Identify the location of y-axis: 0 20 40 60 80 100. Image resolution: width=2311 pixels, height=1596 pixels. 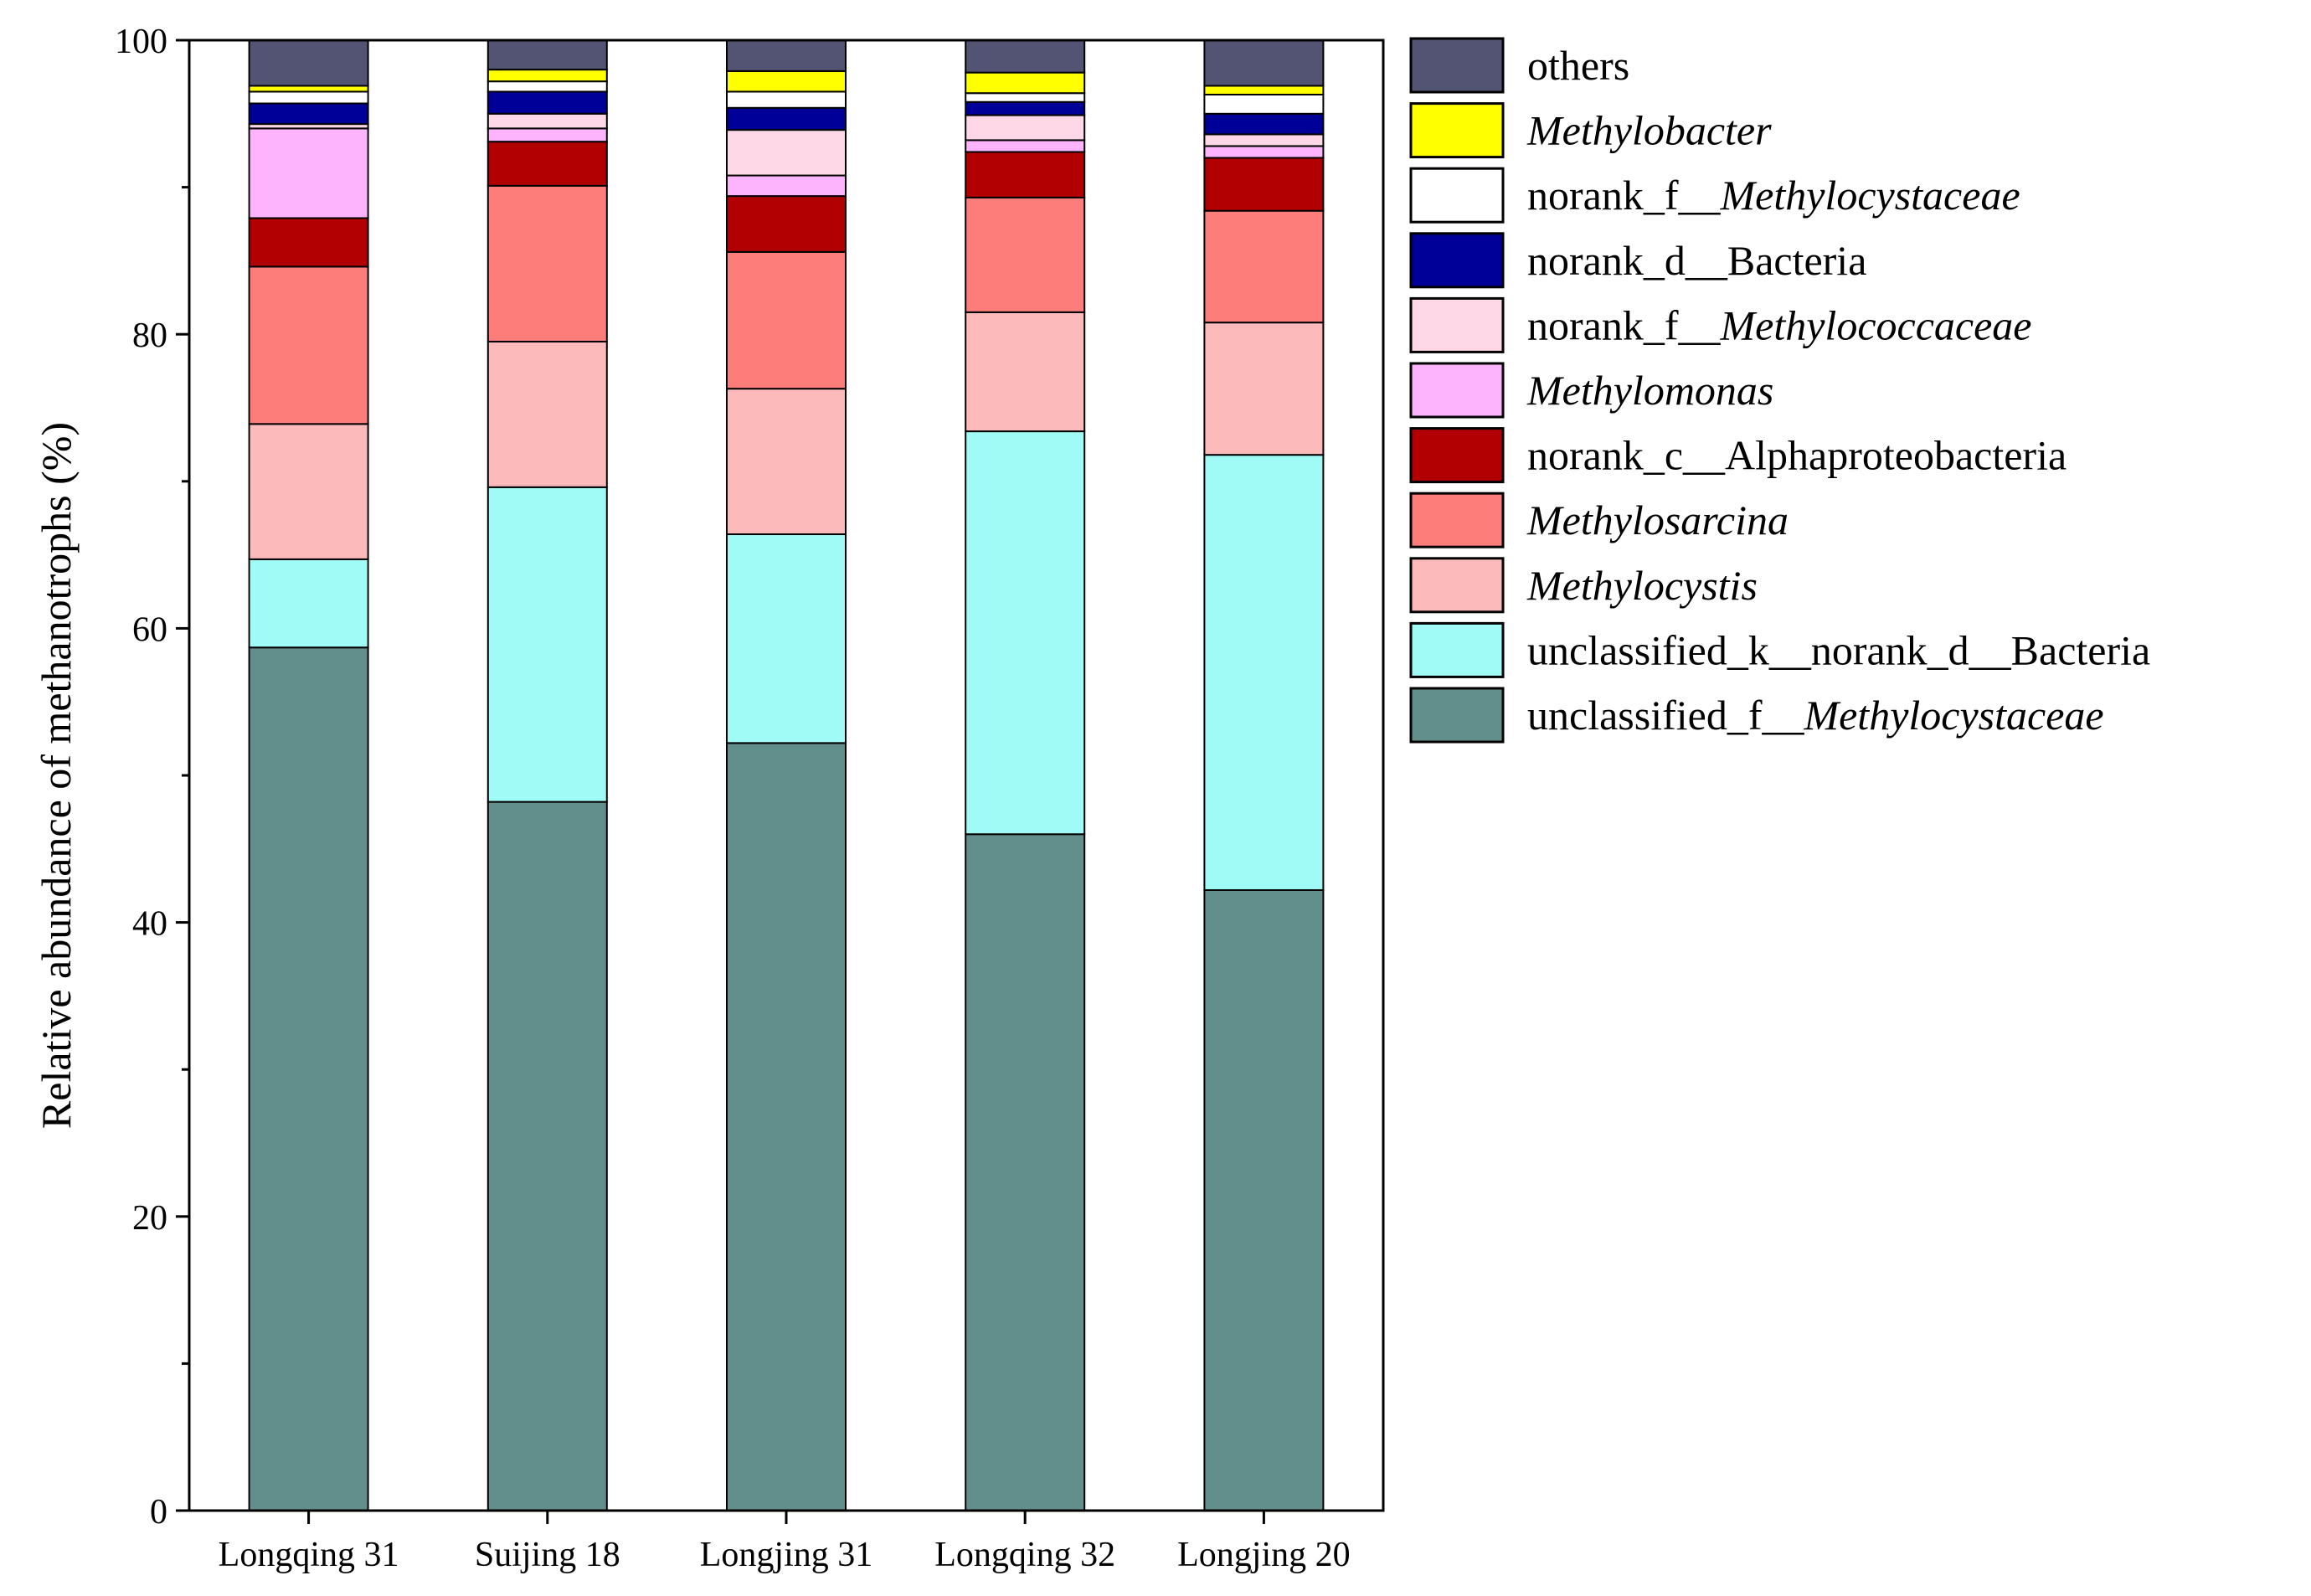
(152, 777).